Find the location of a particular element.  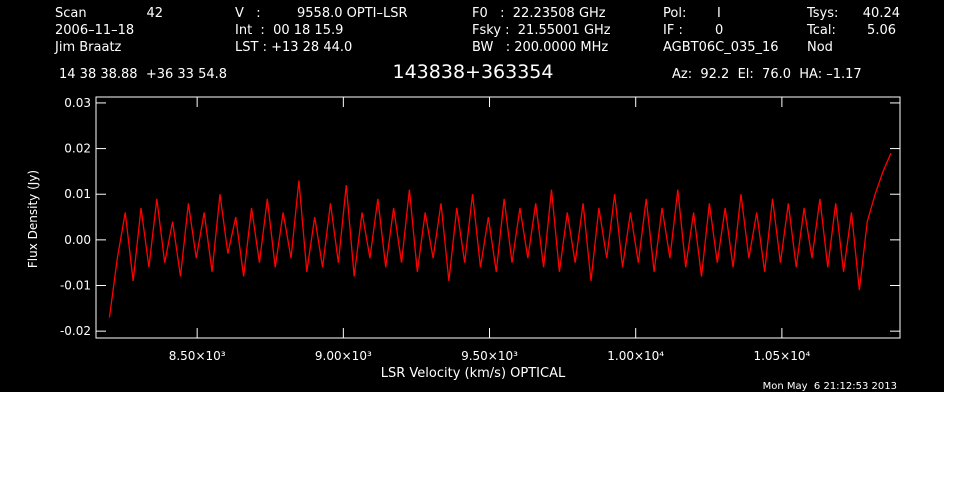

y-tick-label: 0.01 is located at coordinates (77, 194).